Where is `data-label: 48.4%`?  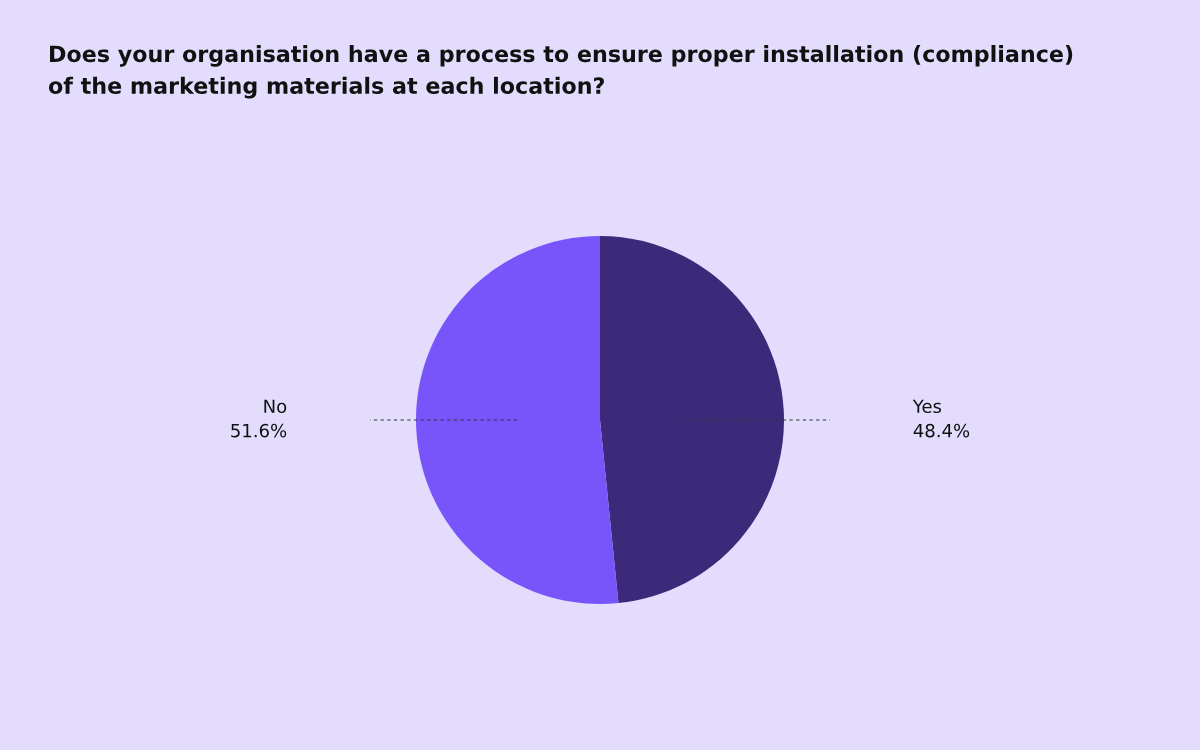 data-label: 48.4% is located at coordinates (941, 430).